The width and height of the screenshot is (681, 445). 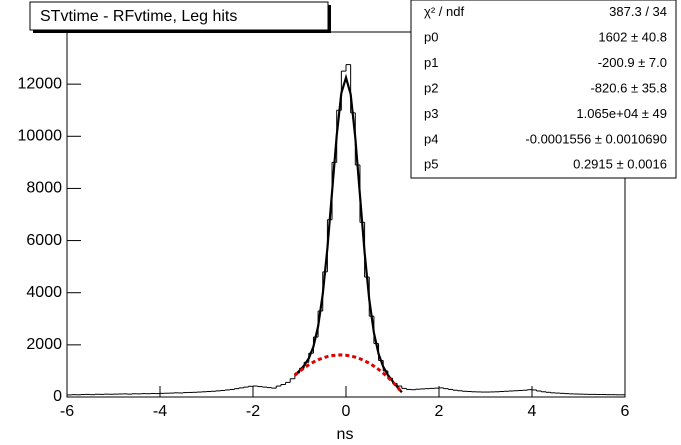 I want to click on stats-label: p4, so click(x=431, y=138).